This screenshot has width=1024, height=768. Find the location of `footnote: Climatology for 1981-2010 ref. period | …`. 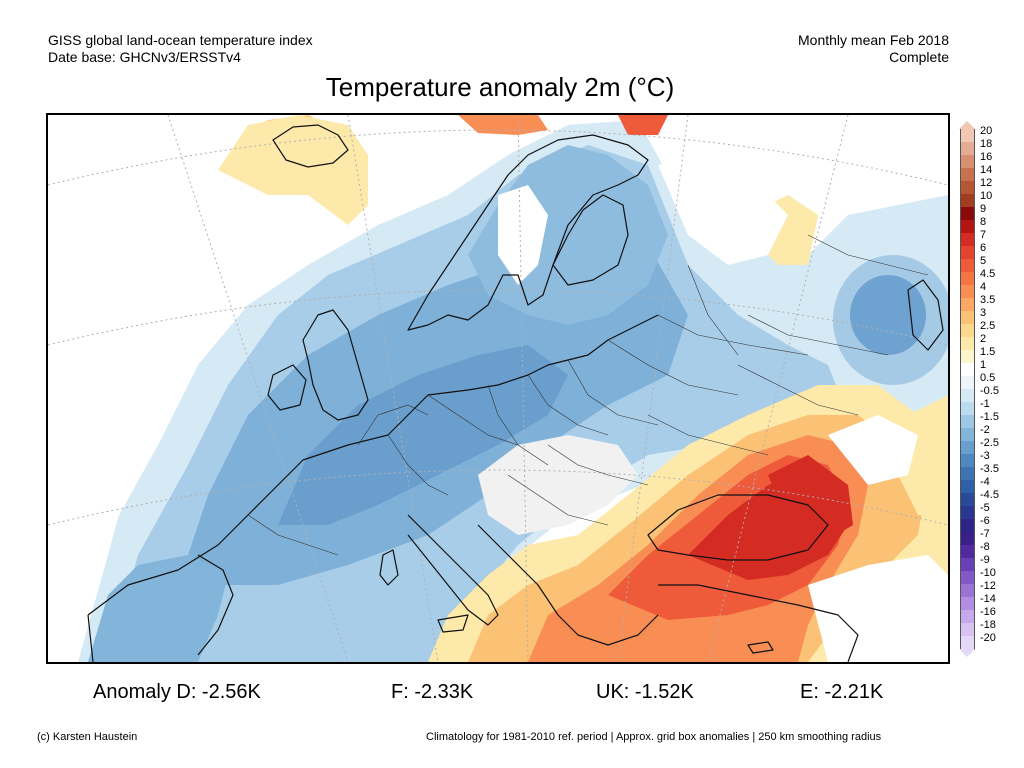

footnote: Climatology for 1981-2010 ref. period | … is located at coordinates (654, 737).